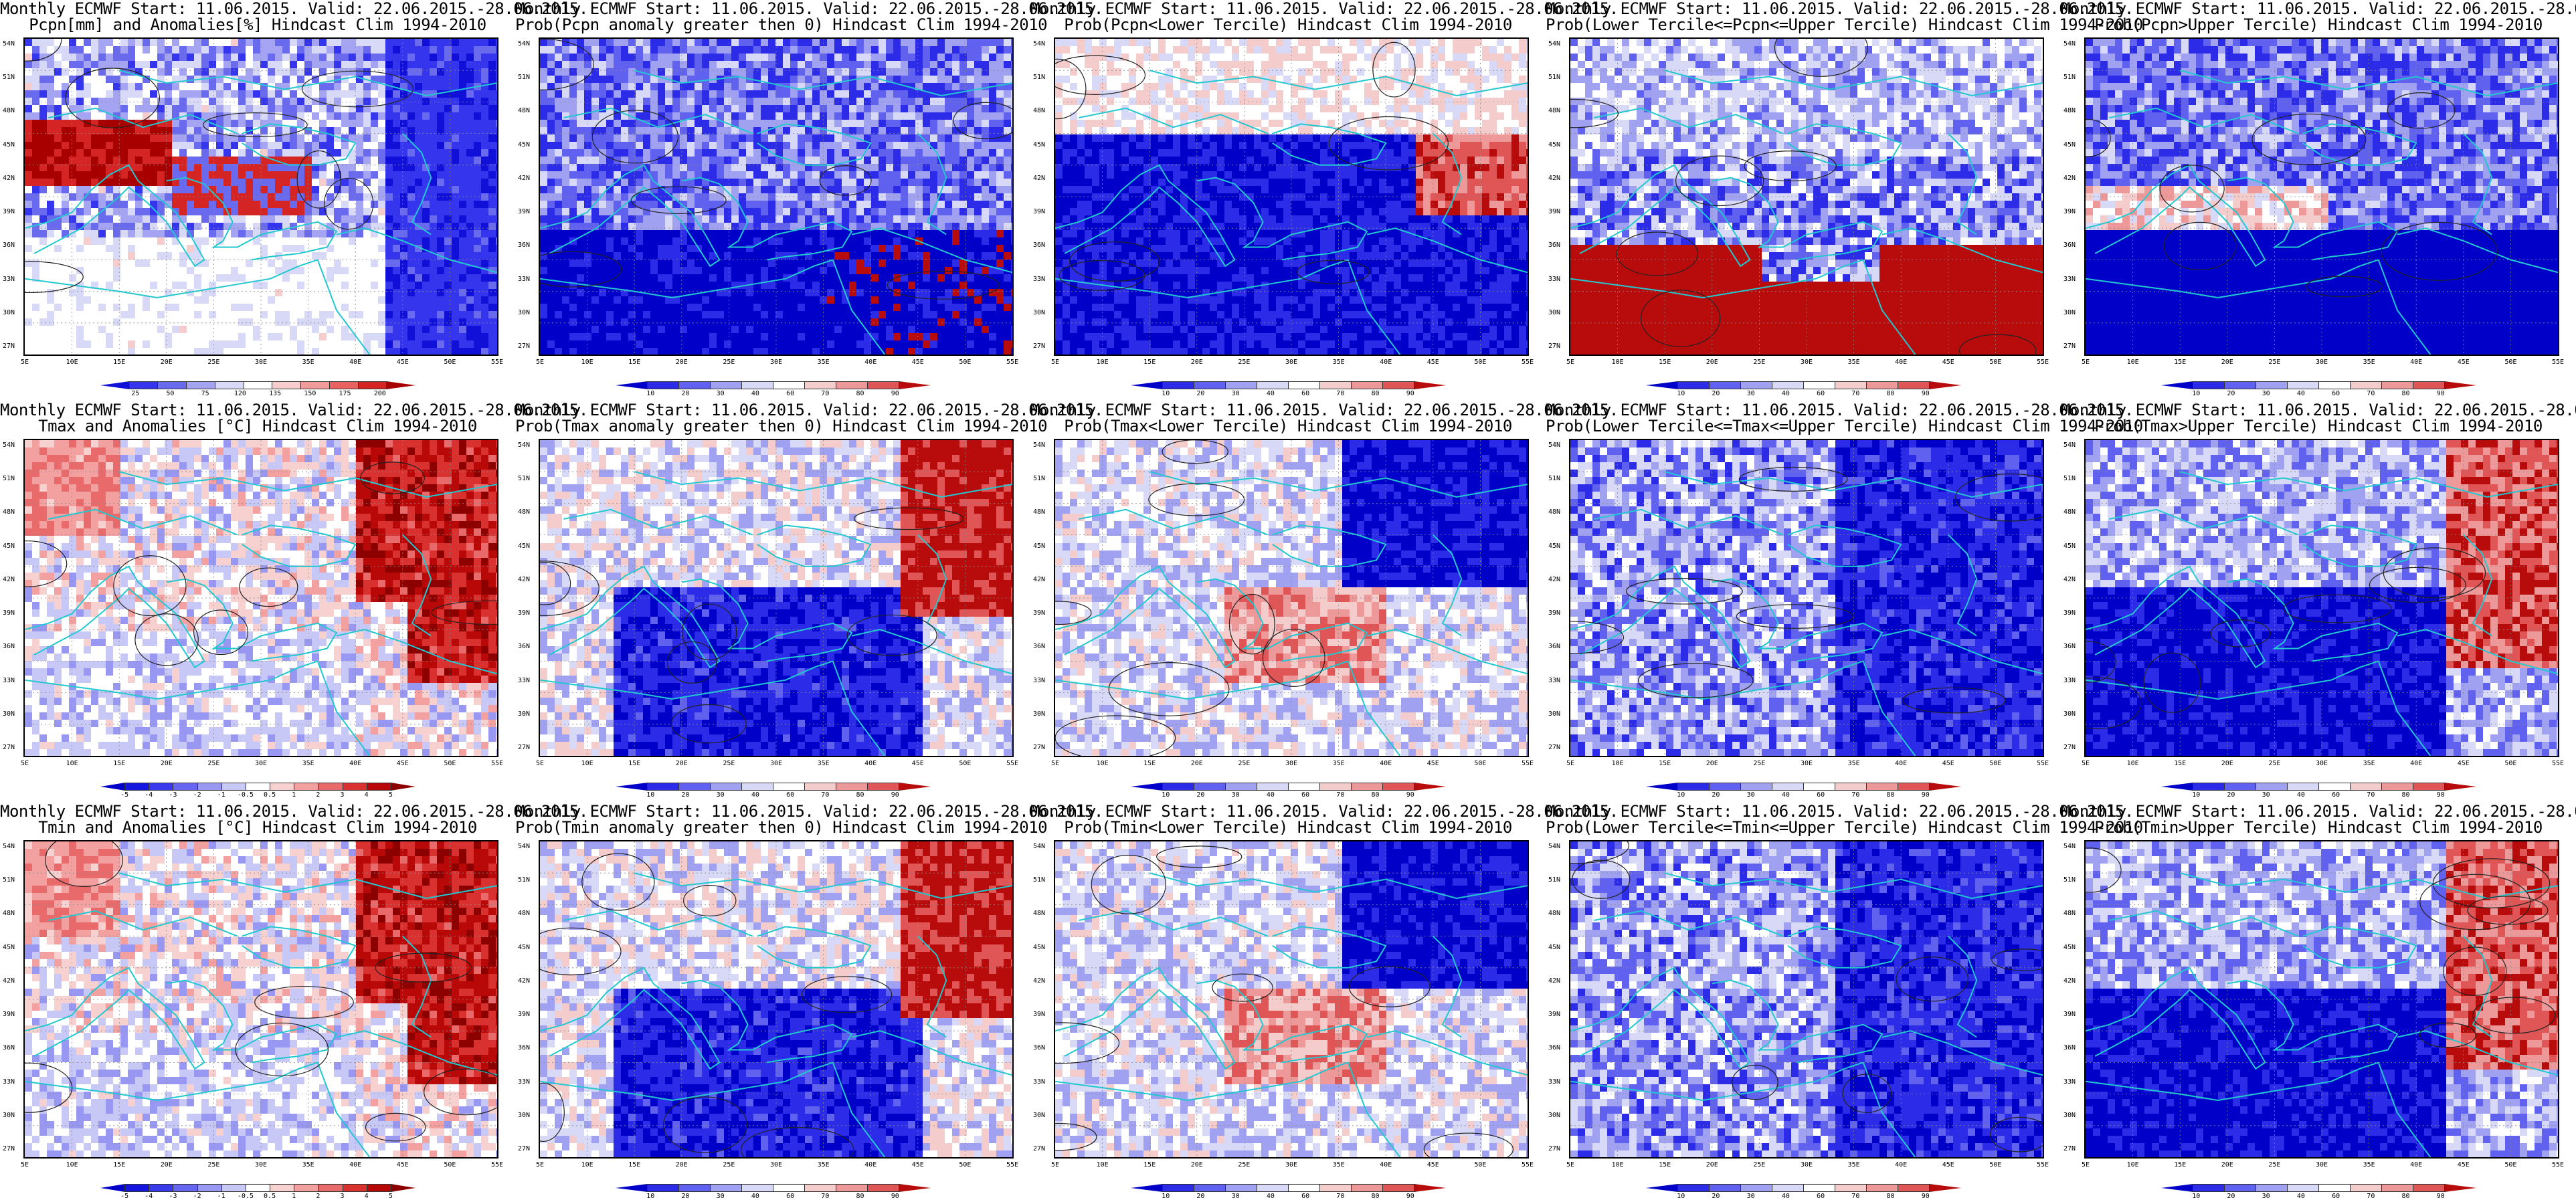 The width and height of the screenshot is (2576, 1204). Describe the element at coordinates (524, 445) in the screenshot. I see `latitude-label: 54N` at that location.